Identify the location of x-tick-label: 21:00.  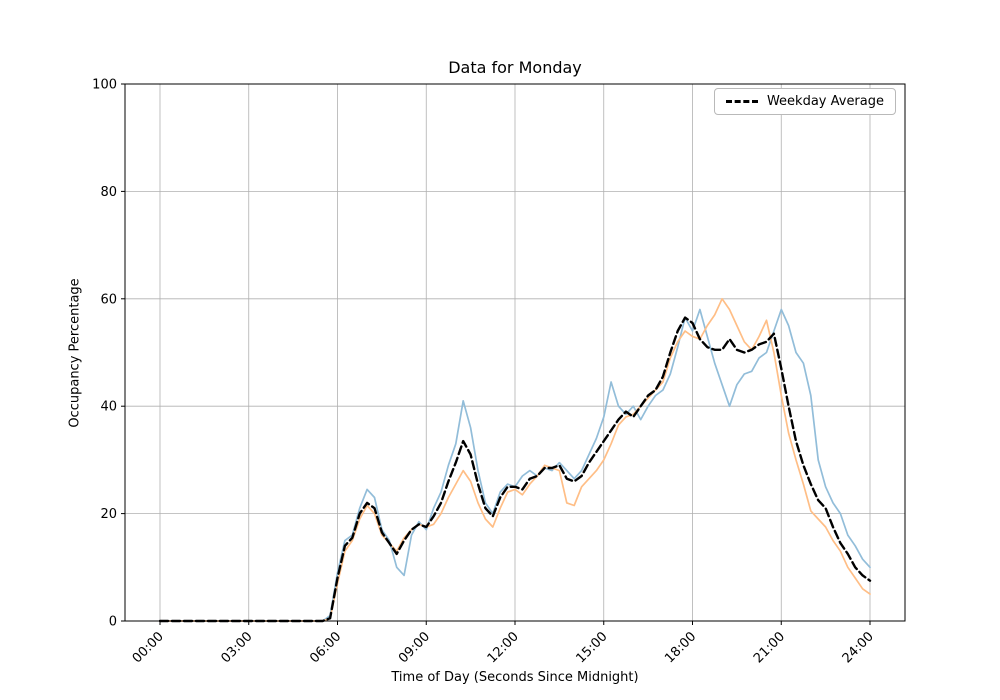
(769, 647).